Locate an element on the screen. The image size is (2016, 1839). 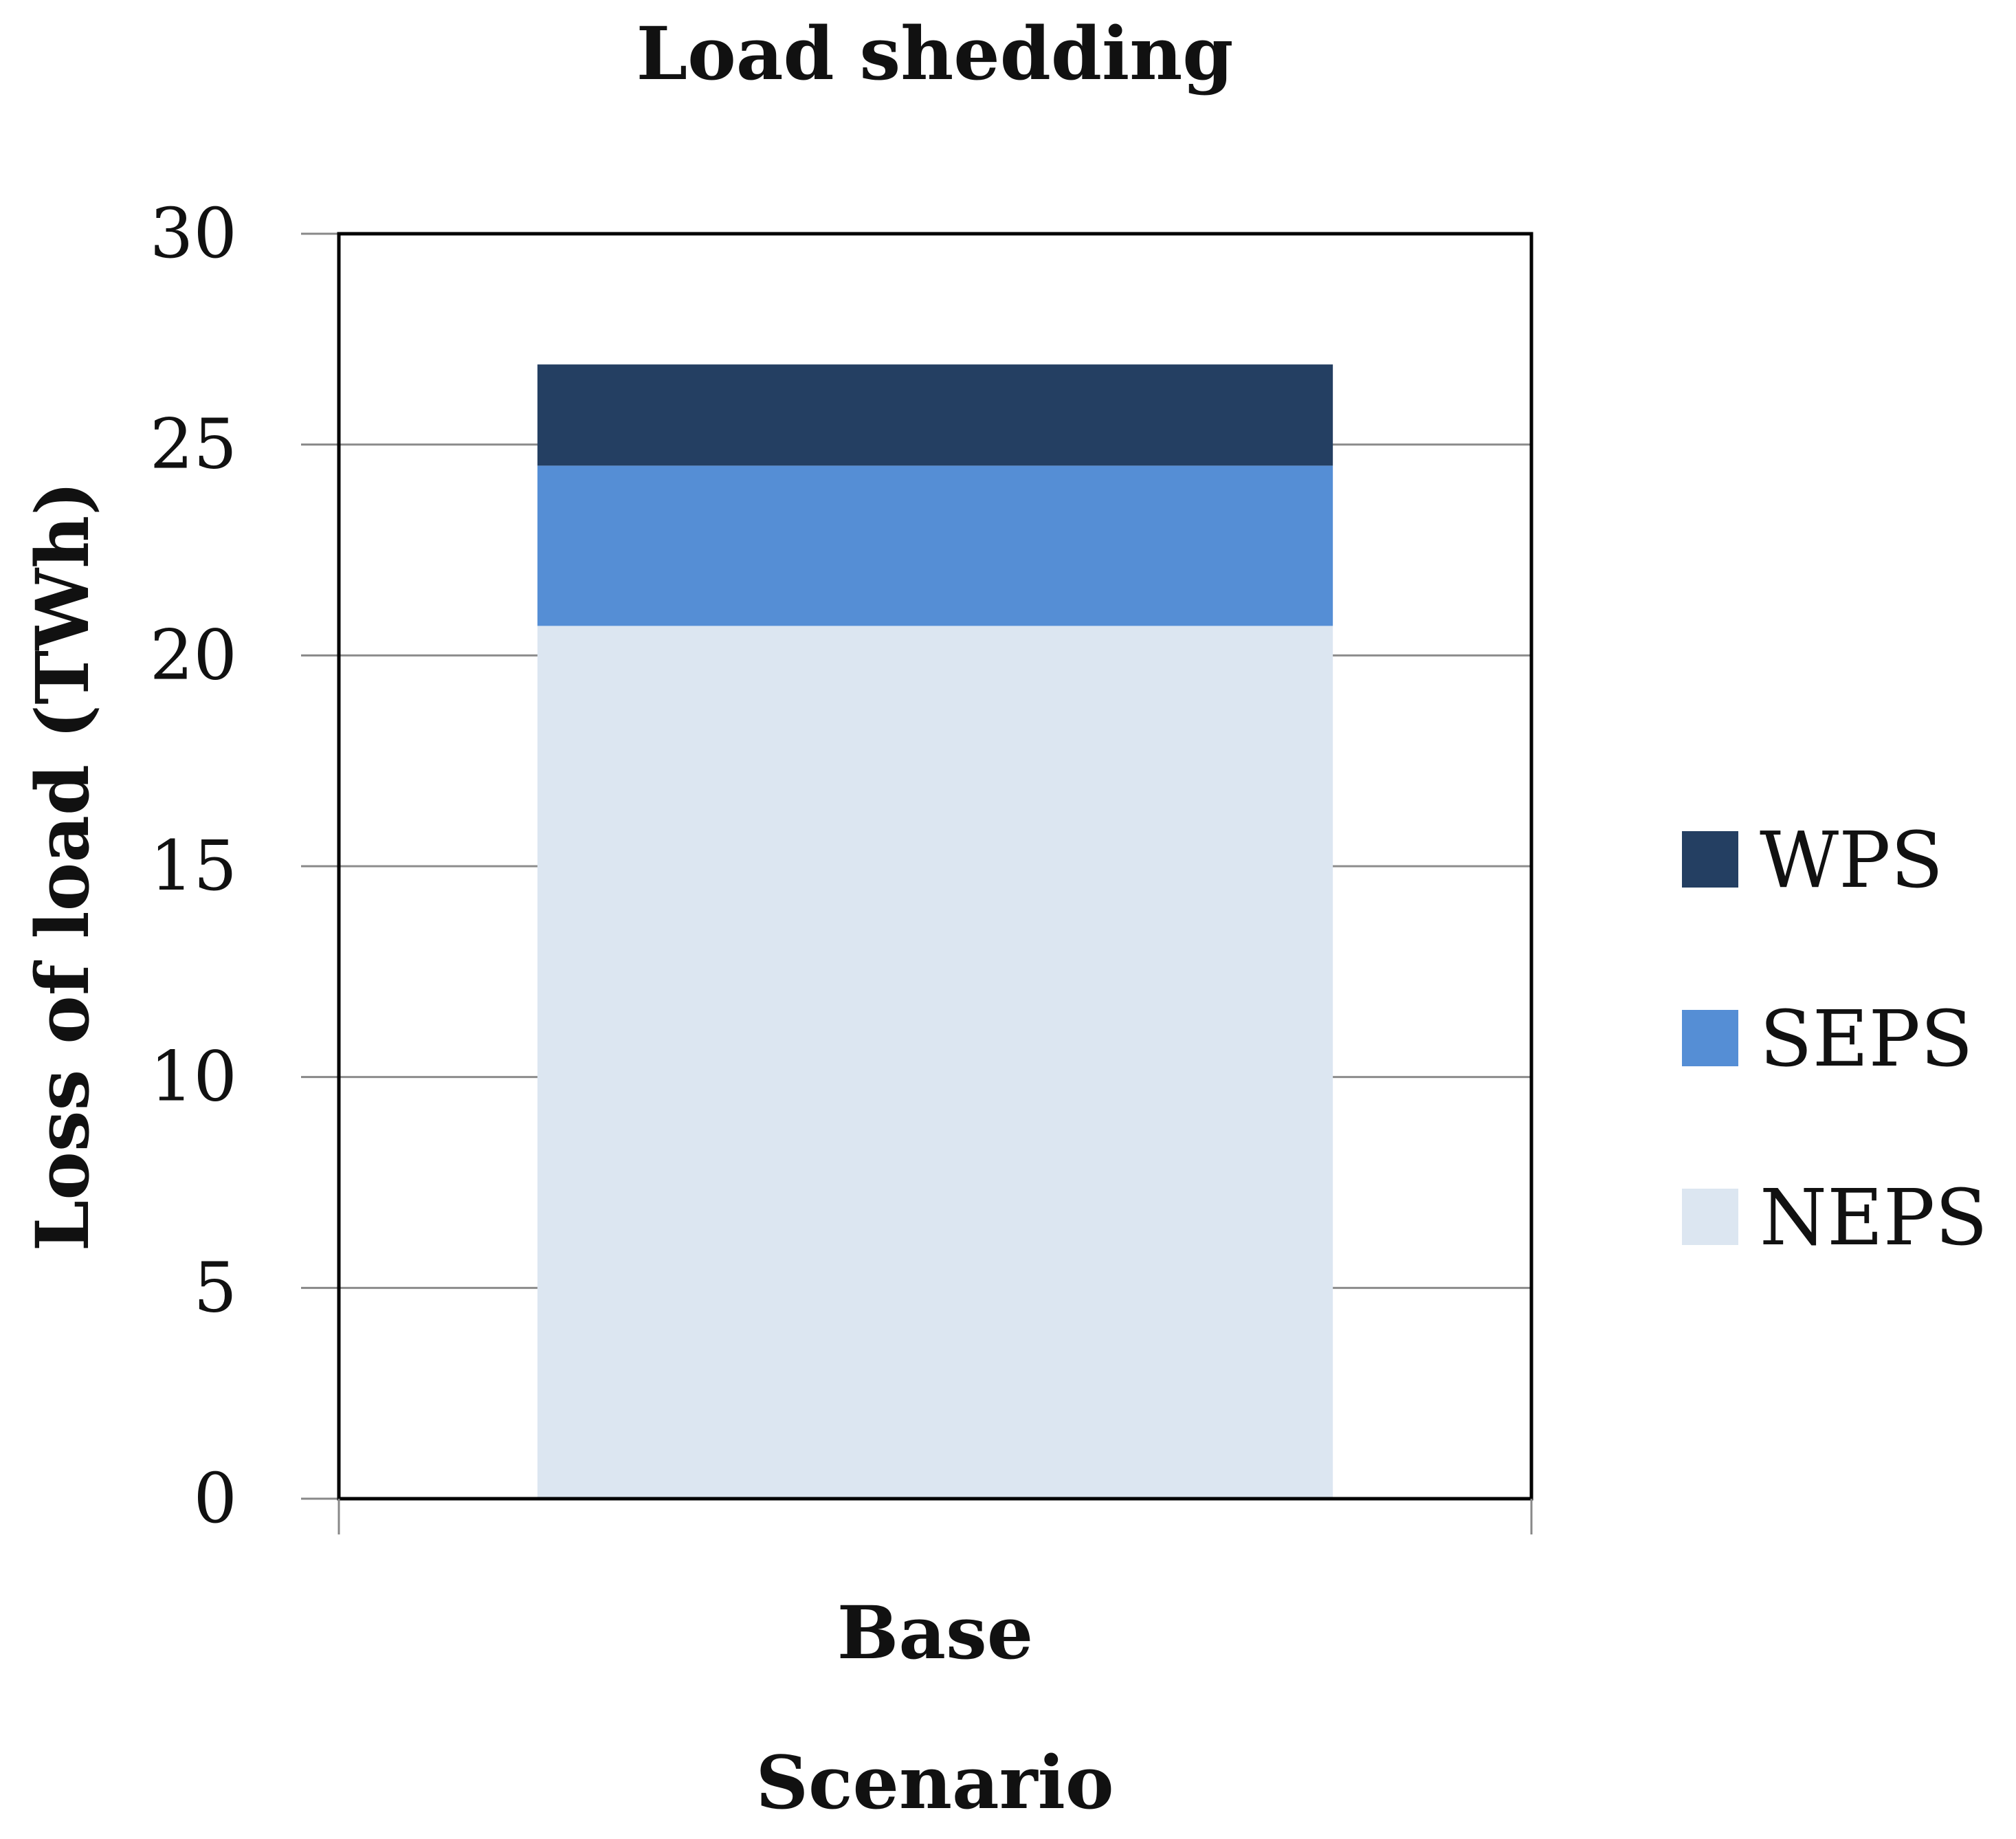
legend-label-wps: WPS is located at coordinates (1851, 861).